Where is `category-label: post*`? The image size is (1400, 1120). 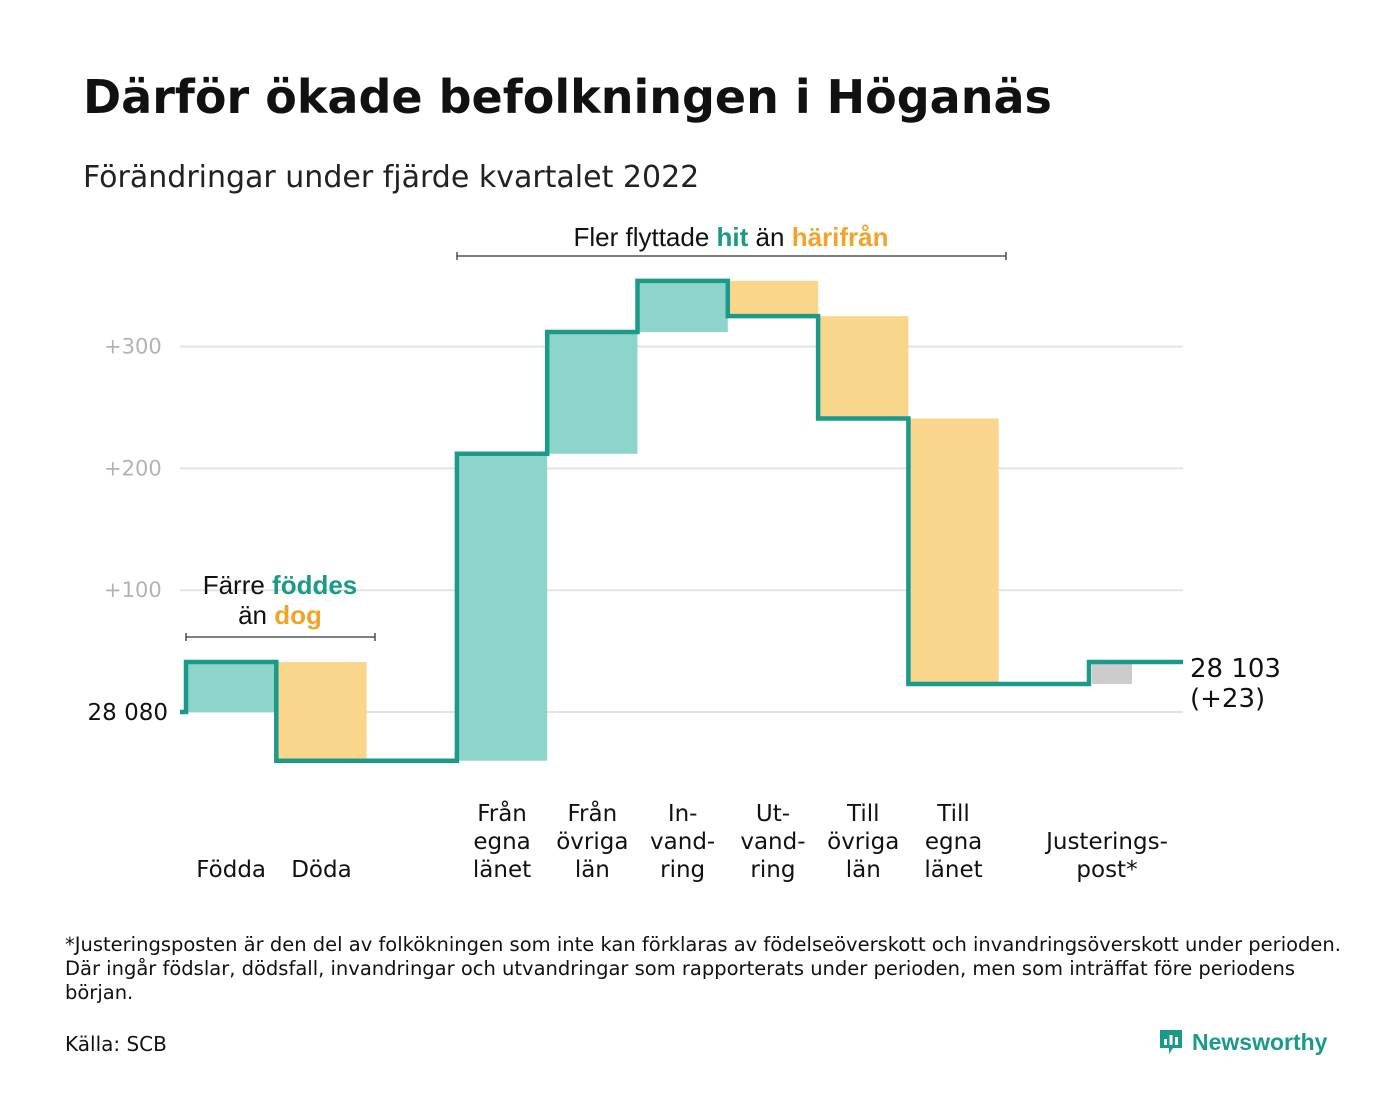 category-label: post* is located at coordinates (1106, 870).